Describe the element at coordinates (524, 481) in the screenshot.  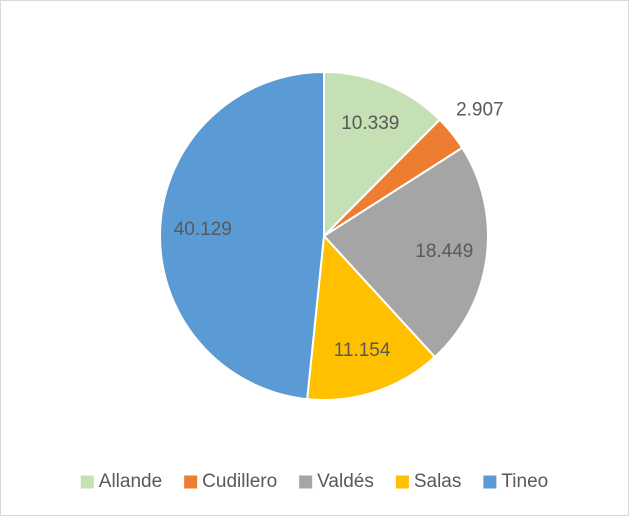
I see `legend-label: Tineo` at that location.